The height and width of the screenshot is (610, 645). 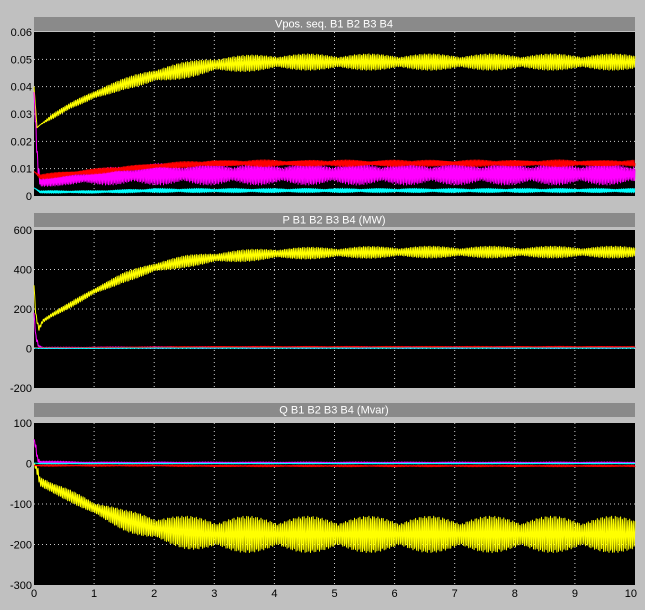 What do you see at coordinates (214, 594) in the screenshot?
I see `panel-q-xtick-label: 3` at bounding box center [214, 594].